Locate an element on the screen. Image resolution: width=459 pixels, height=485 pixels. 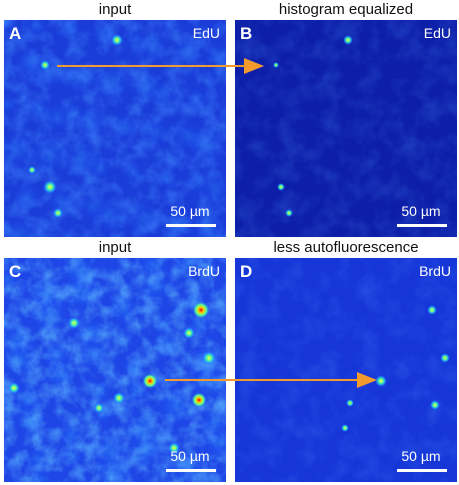
panel-label: C is located at coordinates (15, 271).